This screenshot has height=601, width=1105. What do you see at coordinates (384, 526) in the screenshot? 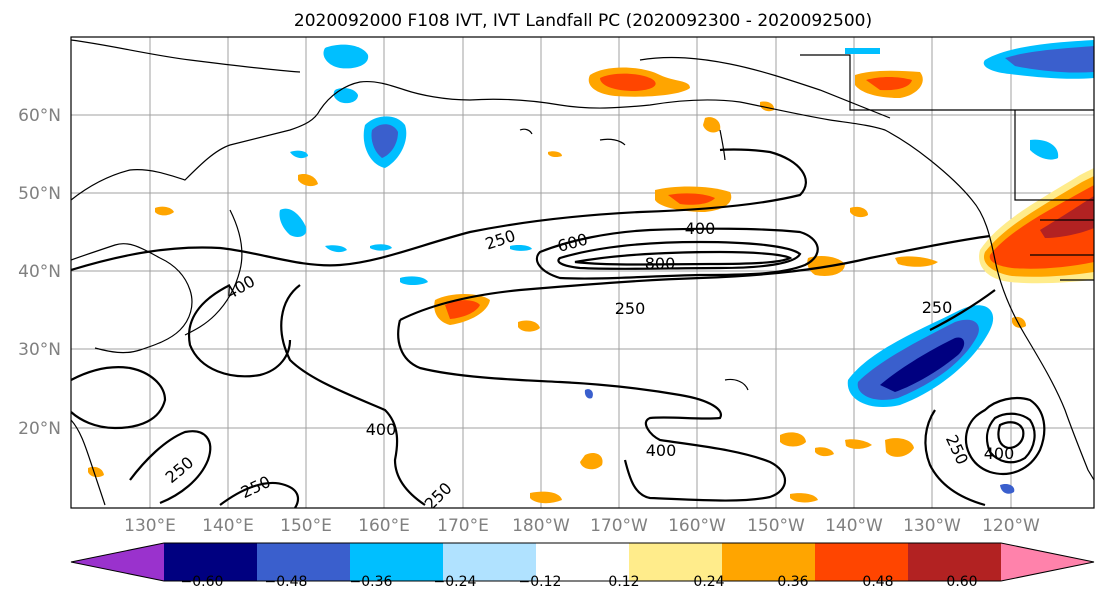
I see `lon-label: 160°E` at bounding box center [384, 526].